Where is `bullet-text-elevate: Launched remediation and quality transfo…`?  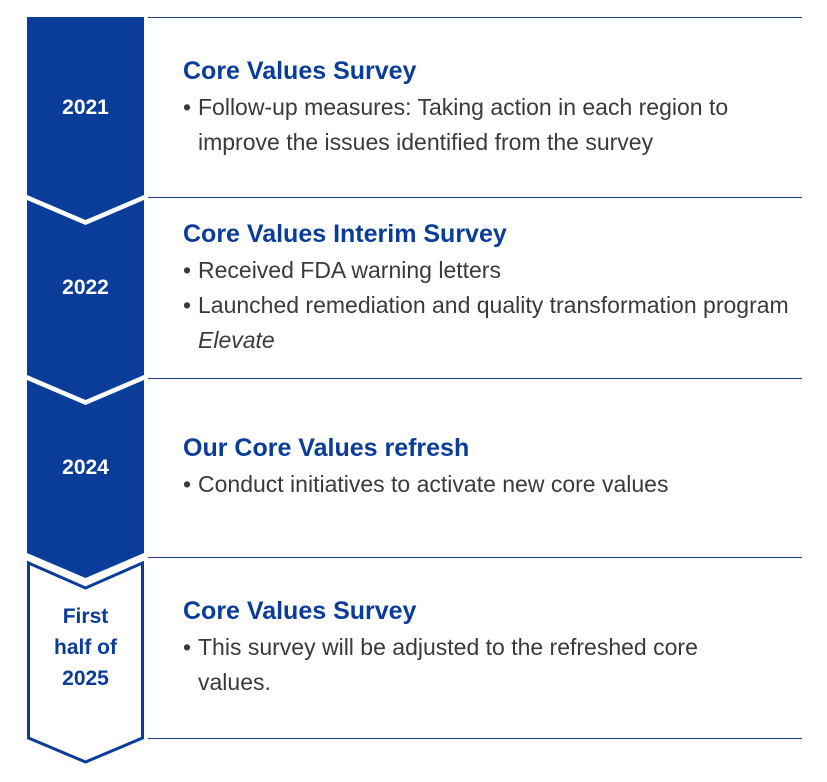 bullet-text-elevate: Launched remediation and quality transfo… is located at coordinates (493, 322).